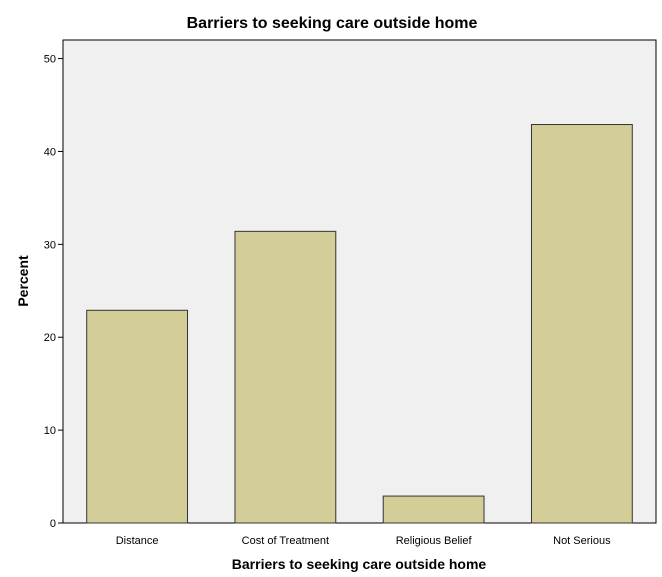 This screenshot has height=577, width=662. Describe the element at coordinates (50, 152) in the screenshot. I see `y-tick-label: 40` at that location.